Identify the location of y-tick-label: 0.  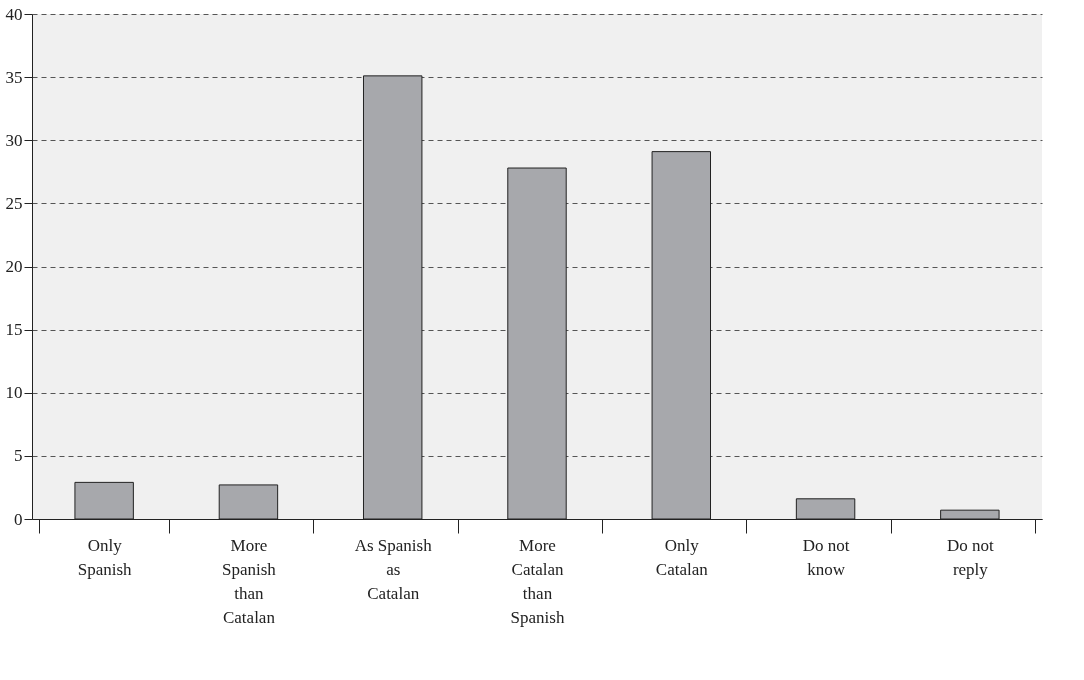
(18, 519).